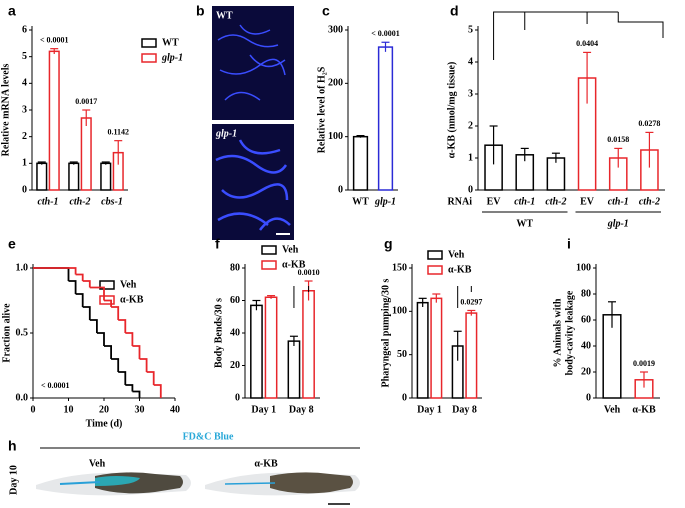  I want to click on worm-images, so click(198, 488).